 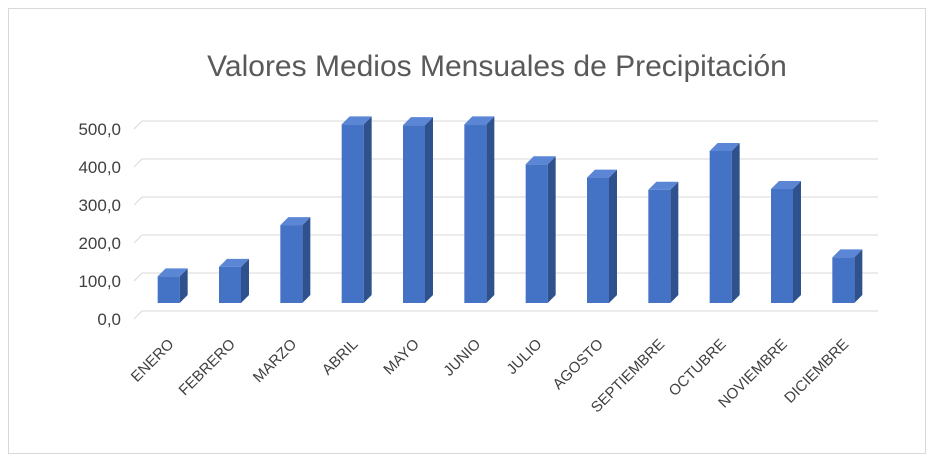 What do you see at coordinates (99, 281) in the screenshot?
I see `y-tick-label: 100,0` at bounding box center [99, 281].